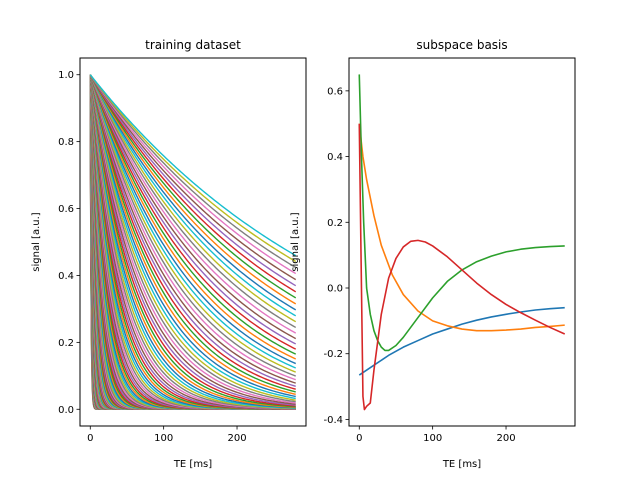  What do you see at coordinates (193, 165) in the screenshot?
I see `training-curve` at bounding box center [193, 165].